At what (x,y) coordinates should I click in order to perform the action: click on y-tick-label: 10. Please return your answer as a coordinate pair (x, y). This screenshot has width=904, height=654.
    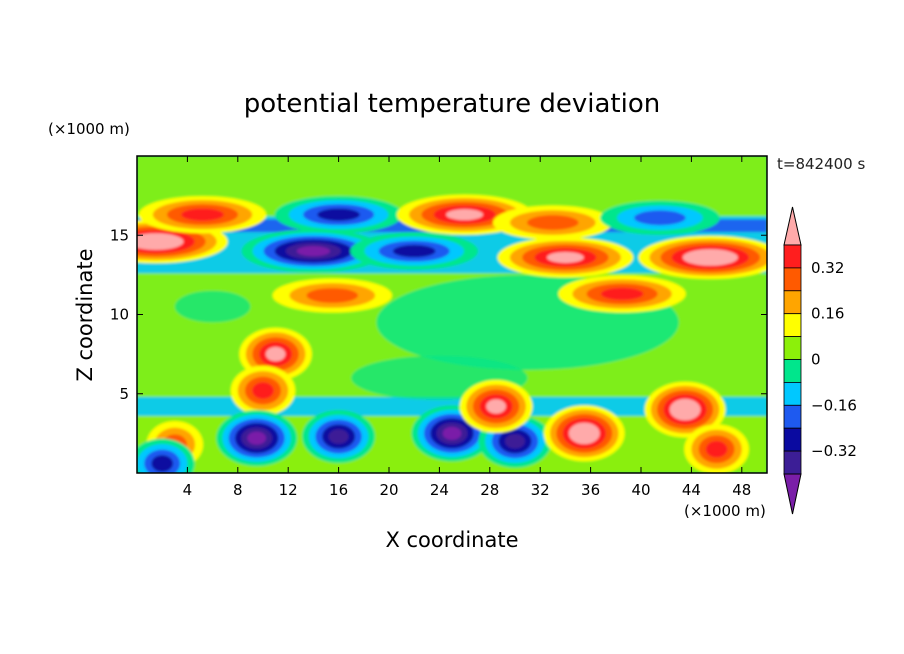
    Looking at the image, I should click on (119, 315).